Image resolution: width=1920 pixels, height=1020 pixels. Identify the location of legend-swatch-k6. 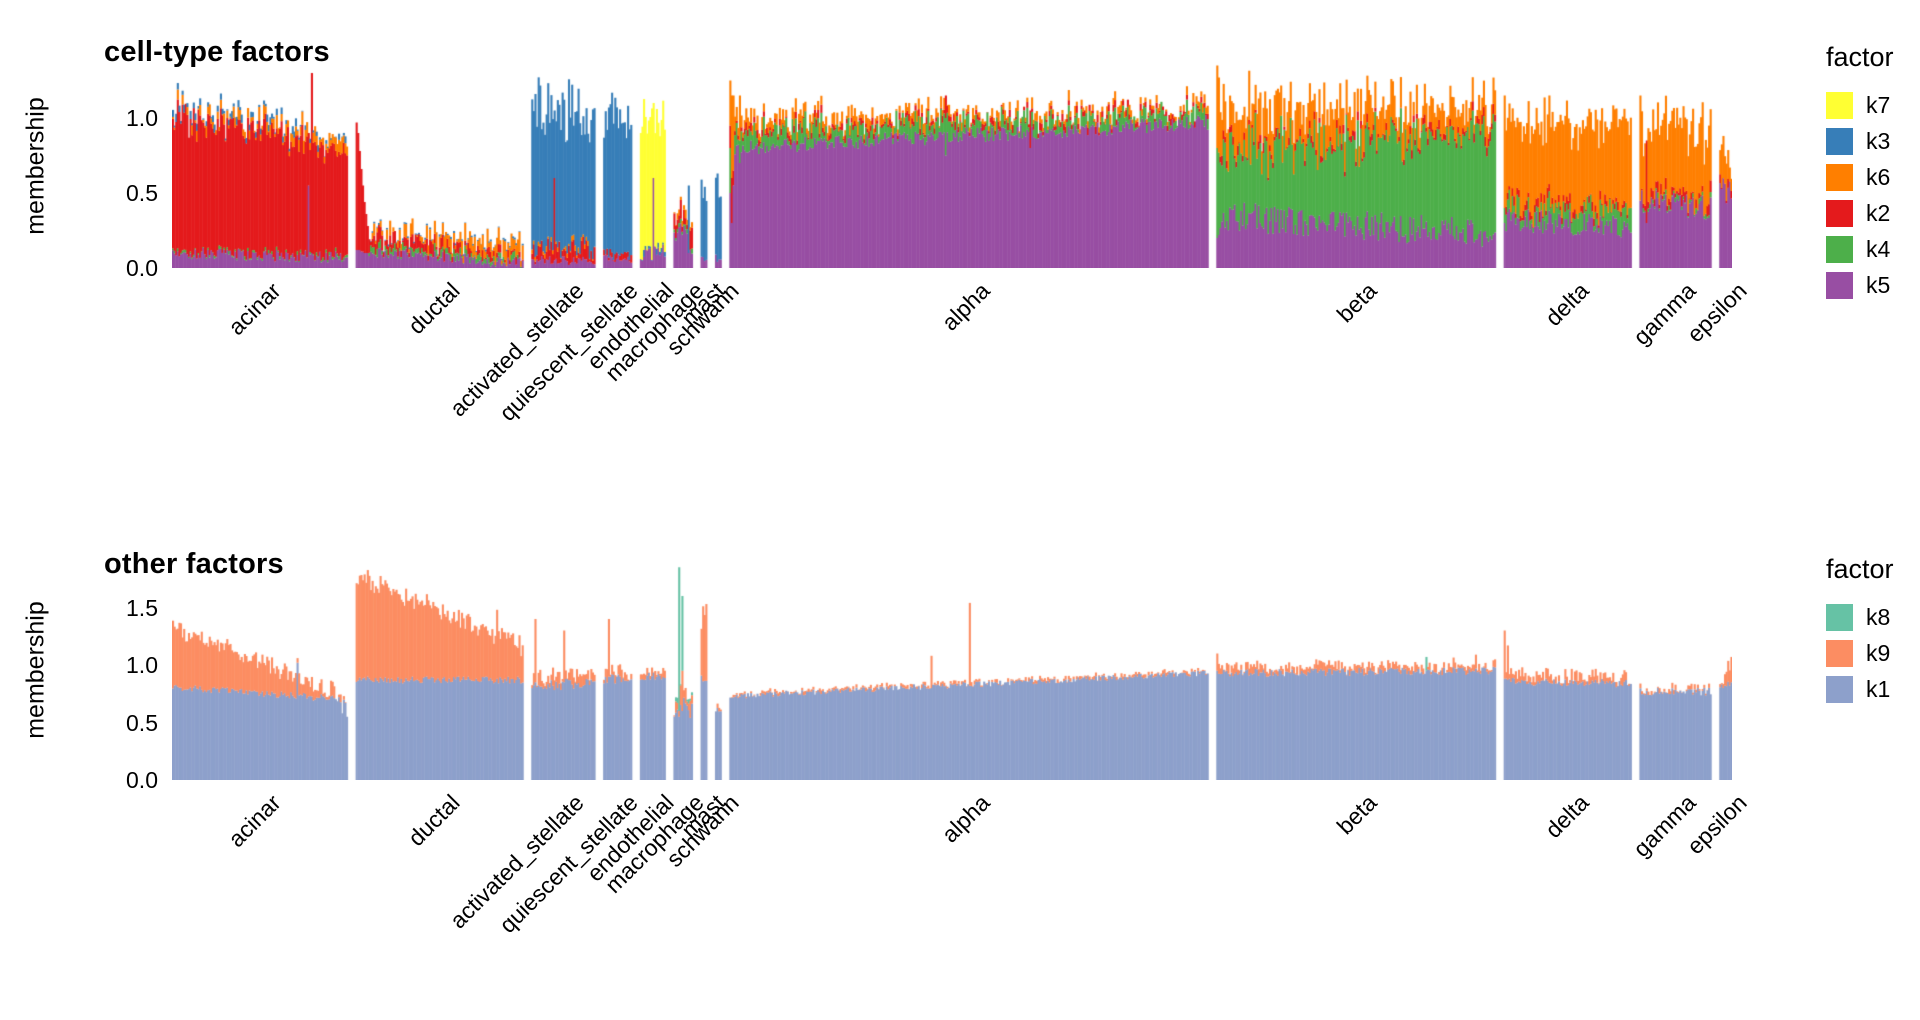
(1839, 177).